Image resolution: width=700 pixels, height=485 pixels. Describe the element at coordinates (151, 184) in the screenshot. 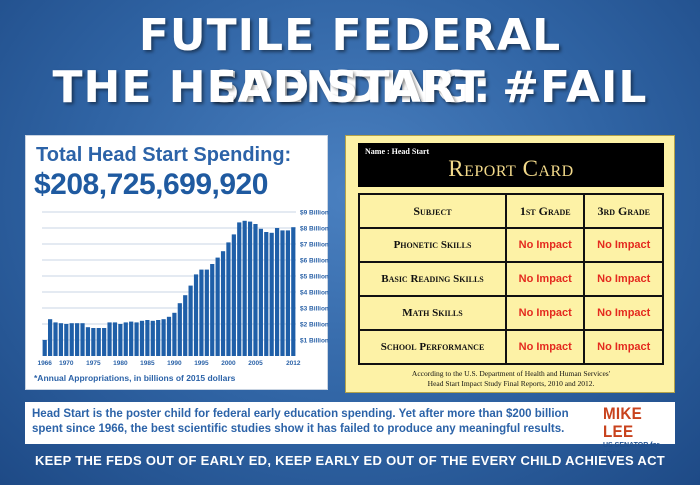

I see `chart-total-amount: $208,725,699,920` at that location.